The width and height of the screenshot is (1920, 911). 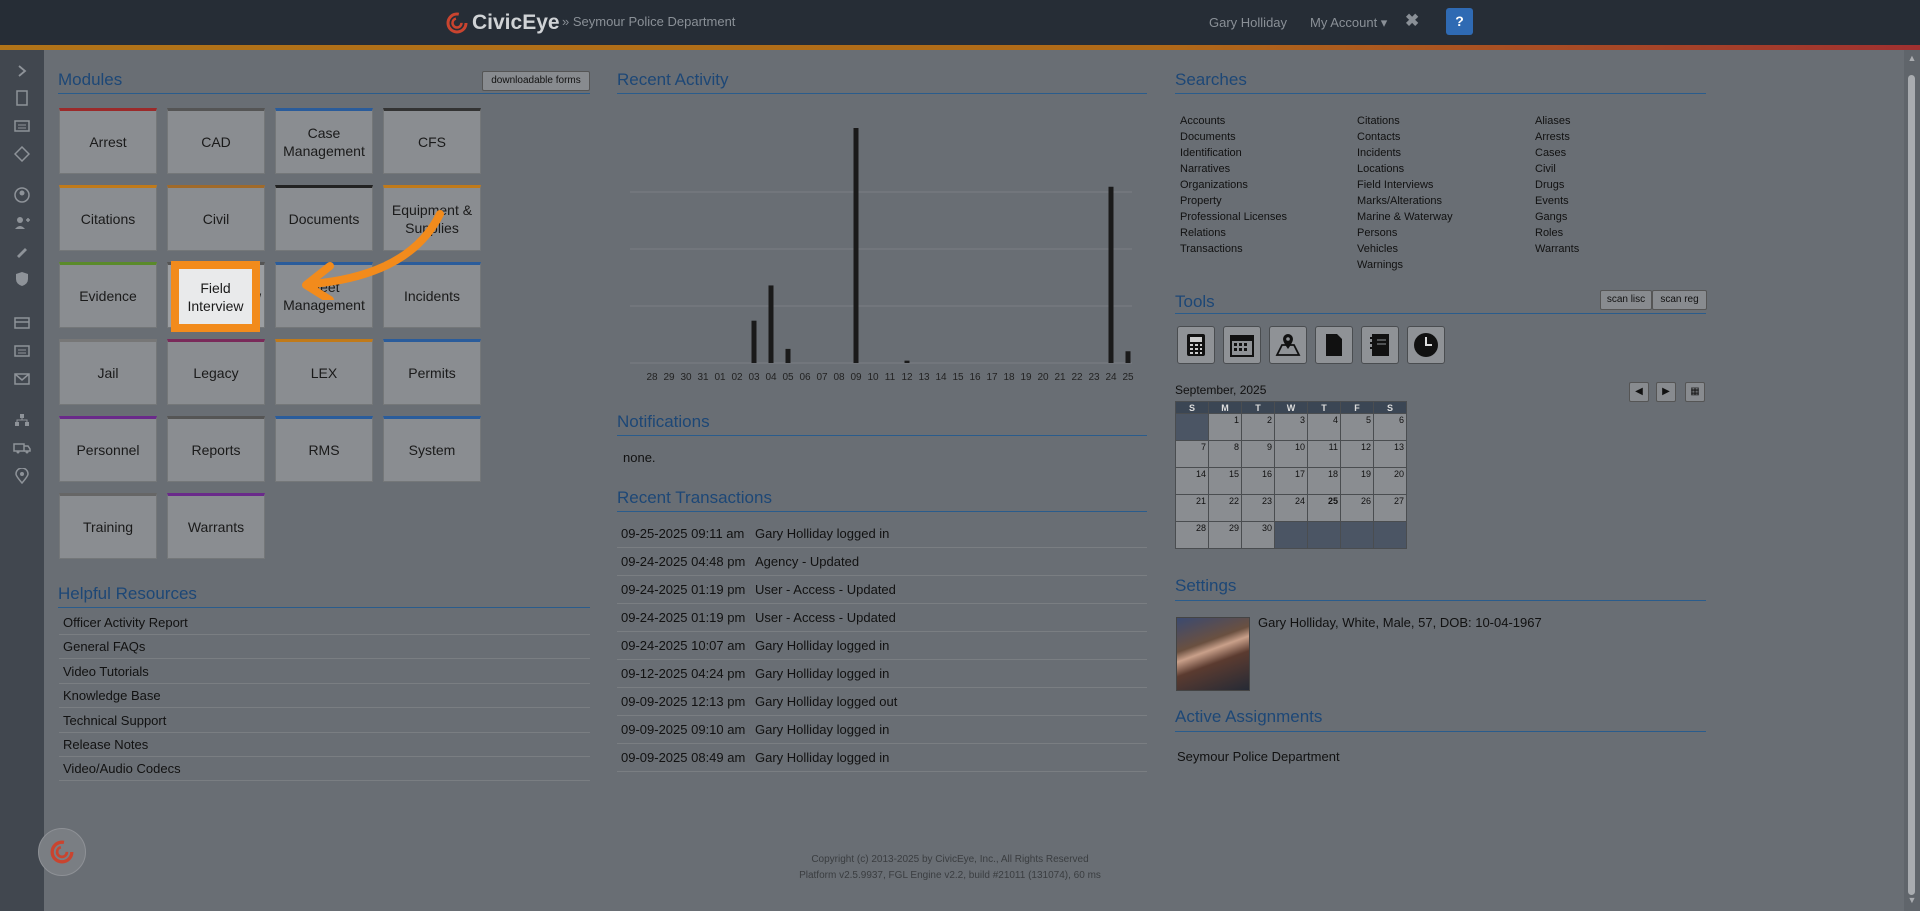 I want to click on civiceye-floating-button, so click(x=62, y=852).